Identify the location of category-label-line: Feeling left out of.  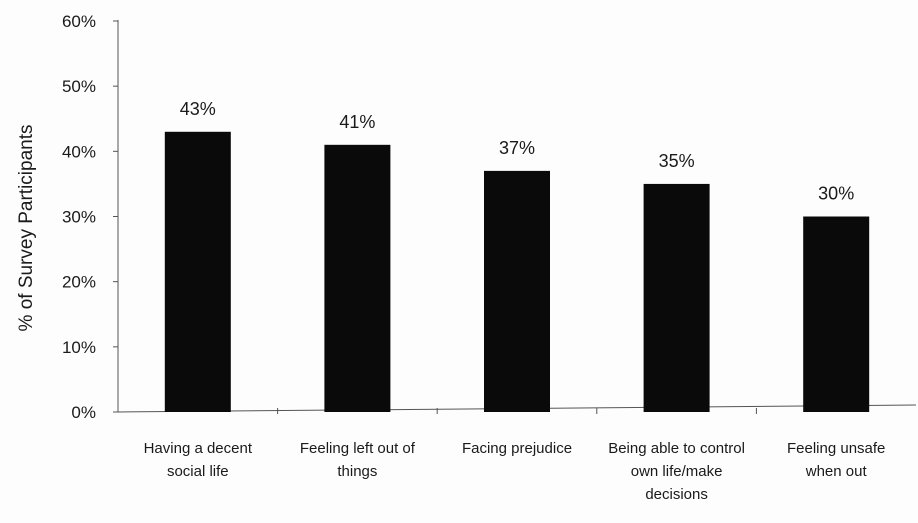
(358, 448).